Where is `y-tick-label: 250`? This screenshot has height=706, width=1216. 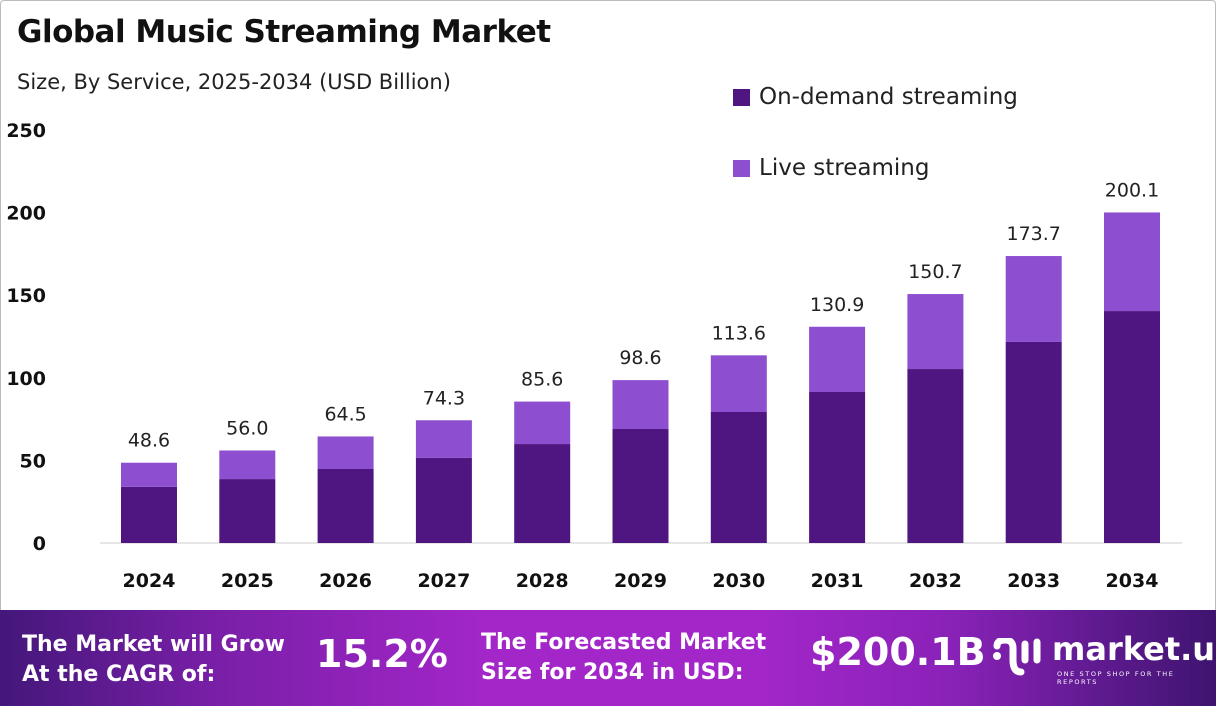
y-tick-label: 250 is located at coordinates (26, 131).